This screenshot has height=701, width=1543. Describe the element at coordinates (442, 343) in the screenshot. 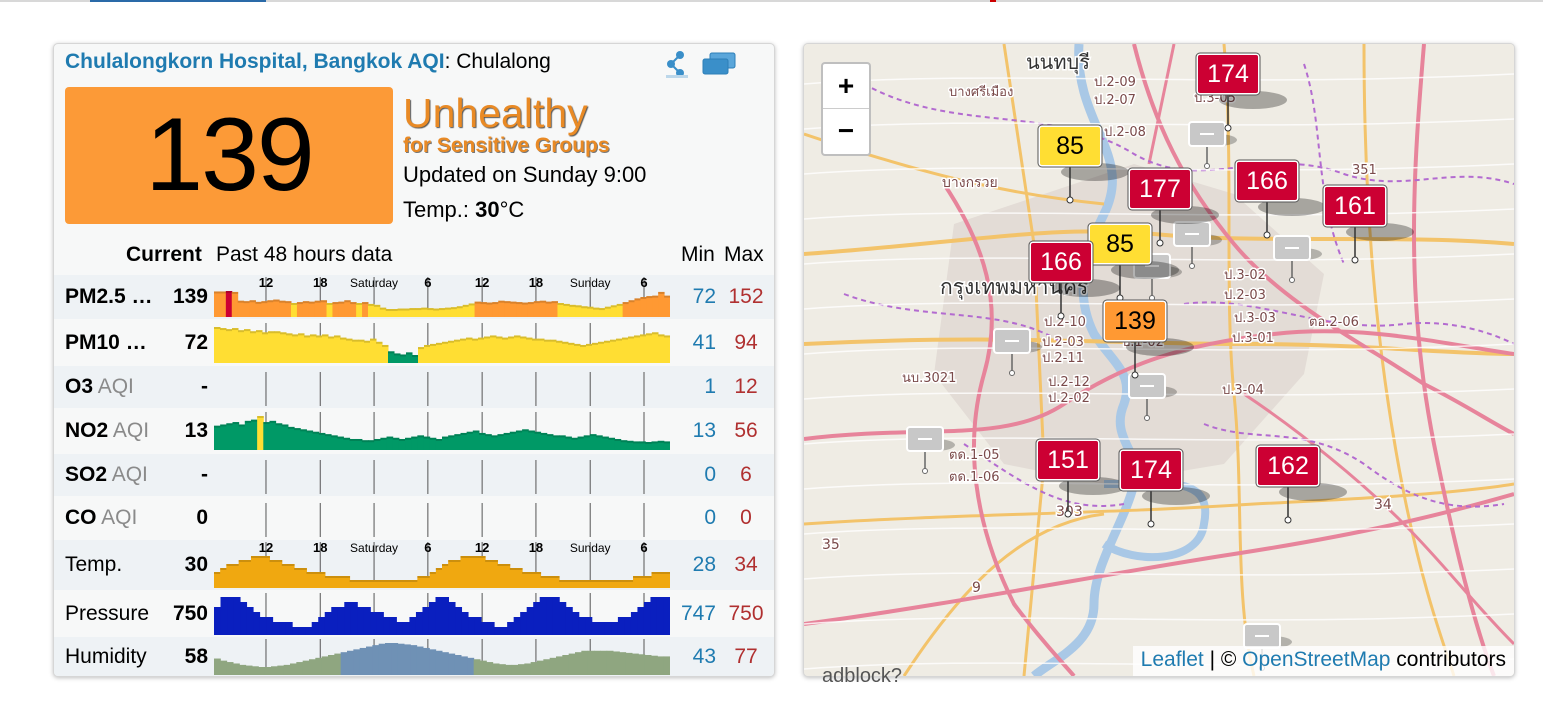

I see `sparkline-pm10` at that location.